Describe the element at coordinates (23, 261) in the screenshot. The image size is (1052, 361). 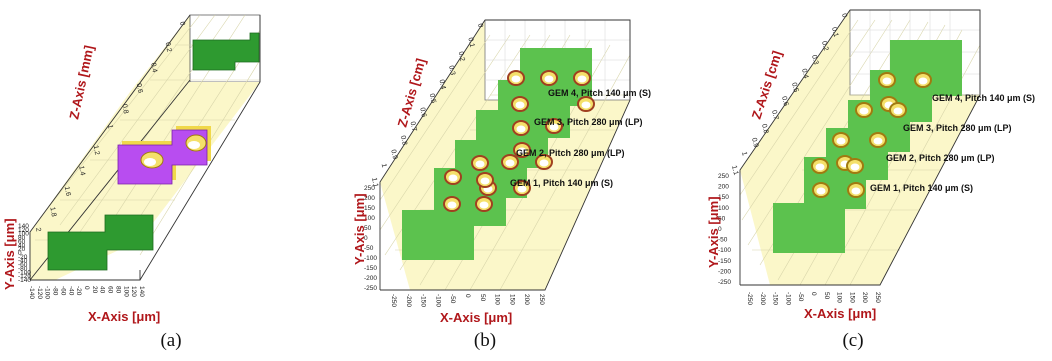
I see `panel-a-y-tick: -40` at that location.